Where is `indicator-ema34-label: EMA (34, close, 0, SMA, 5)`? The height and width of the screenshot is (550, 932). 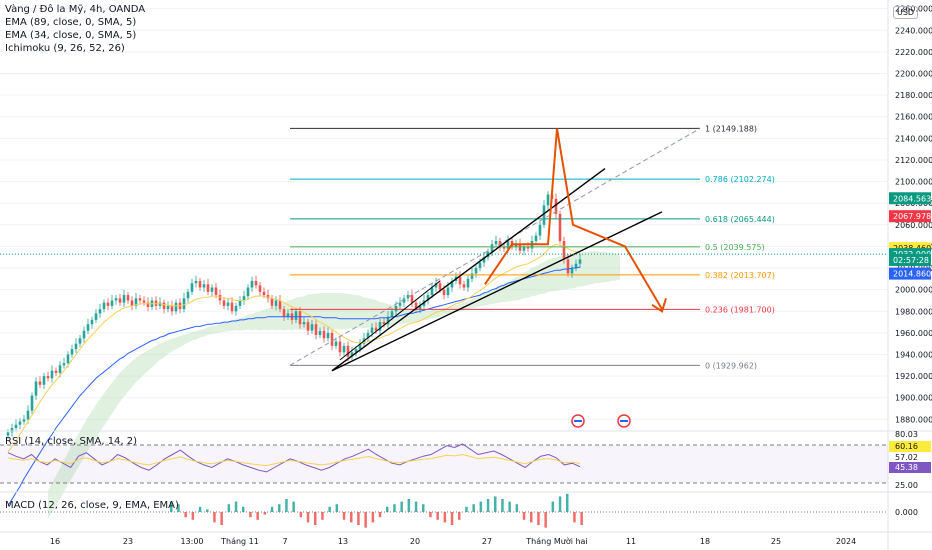
indicator-ema34-label: EMA (34, close, 0, SMA, 5) is located at coordinates (71, 35).